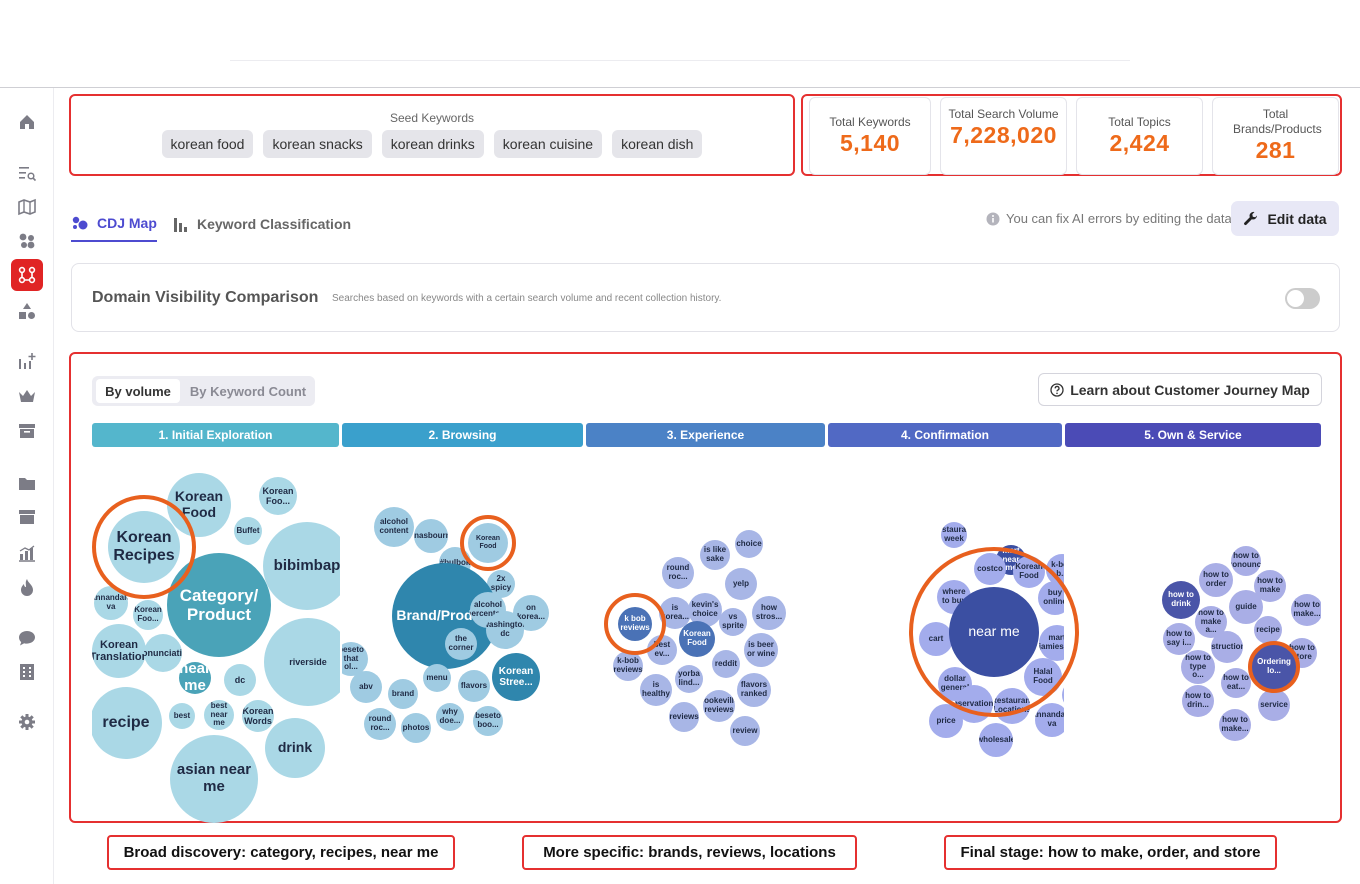 This screenshot has height=884, width=1360. What do you see at coordinates (214, 779) in the screenshot?
I see `keyword-bubble: asian near me` at bounding box center [214, 779].